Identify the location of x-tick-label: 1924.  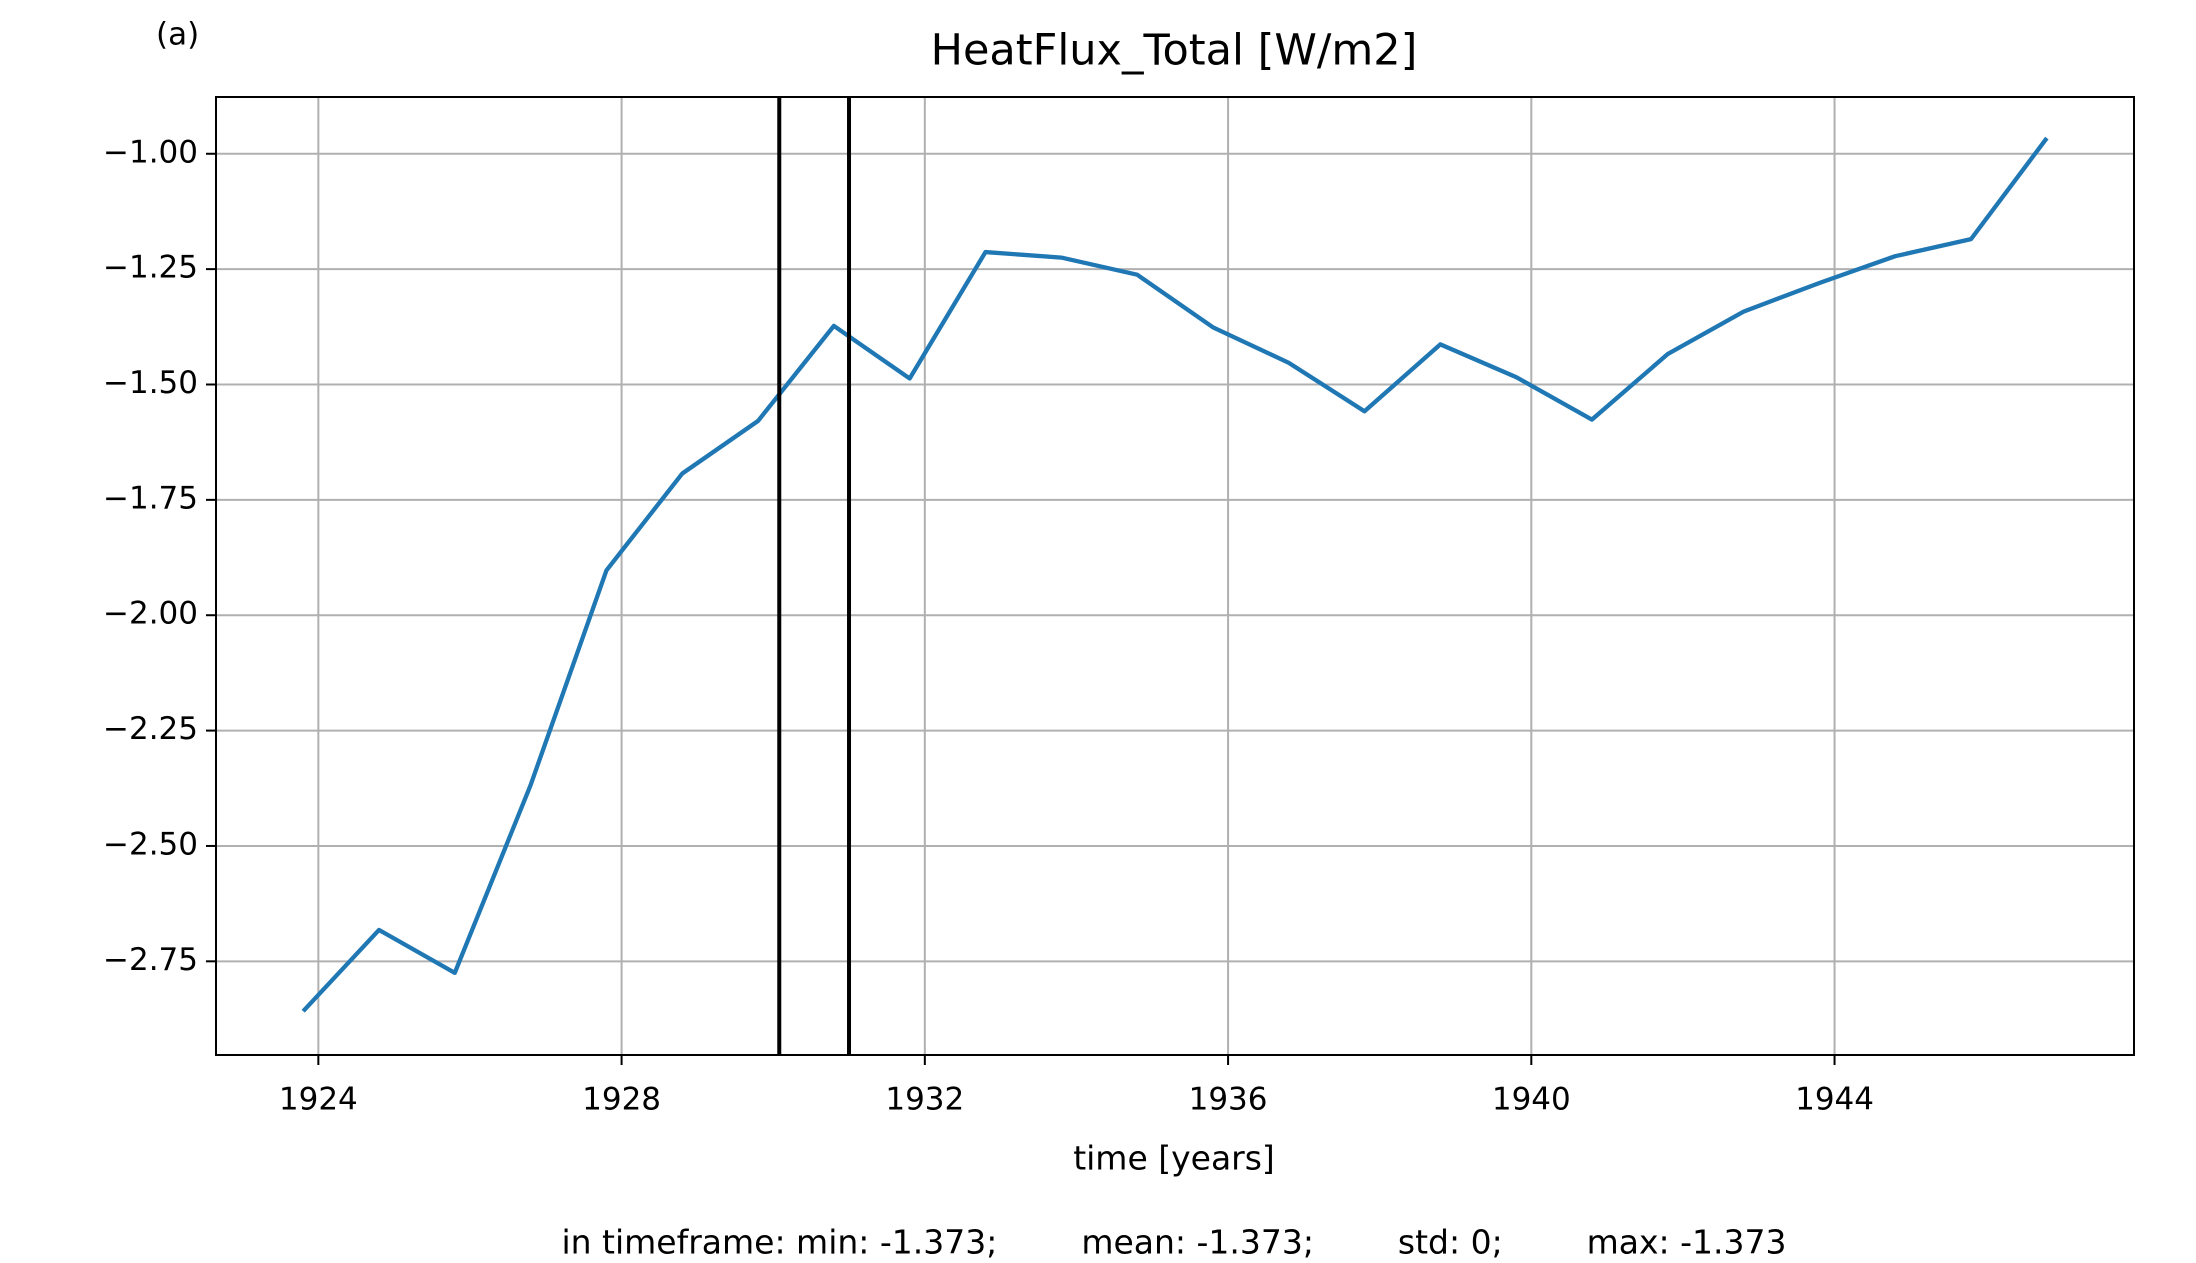
(318, 1100).